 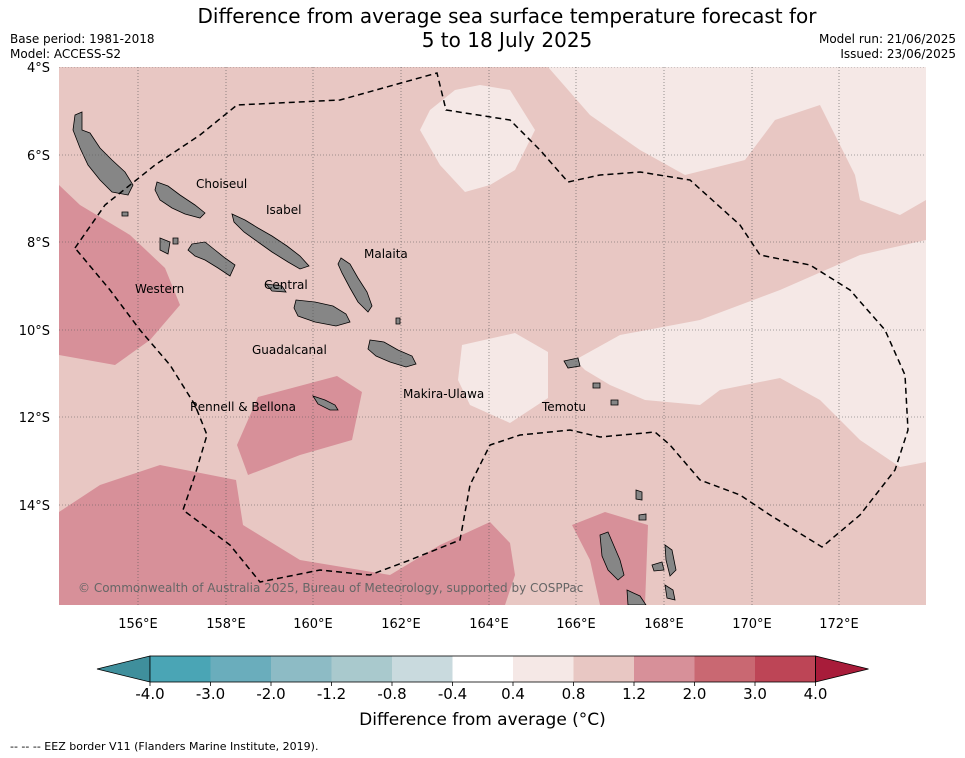 I want to click on colorbar-tick-label: 0.4, so click(x=513, y=694).